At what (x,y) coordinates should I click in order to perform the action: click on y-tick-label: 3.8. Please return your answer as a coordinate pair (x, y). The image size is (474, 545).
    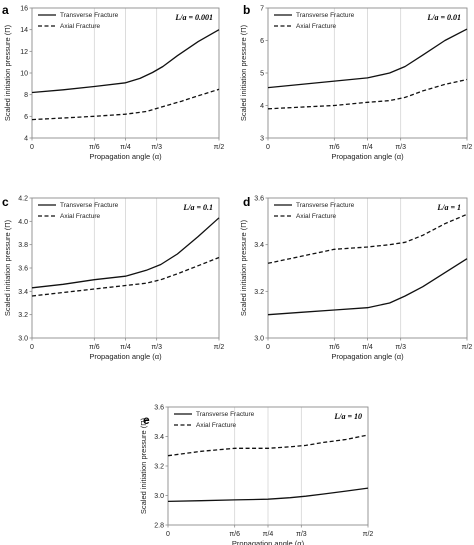
    Looking at the image, I should click on (23, 245).